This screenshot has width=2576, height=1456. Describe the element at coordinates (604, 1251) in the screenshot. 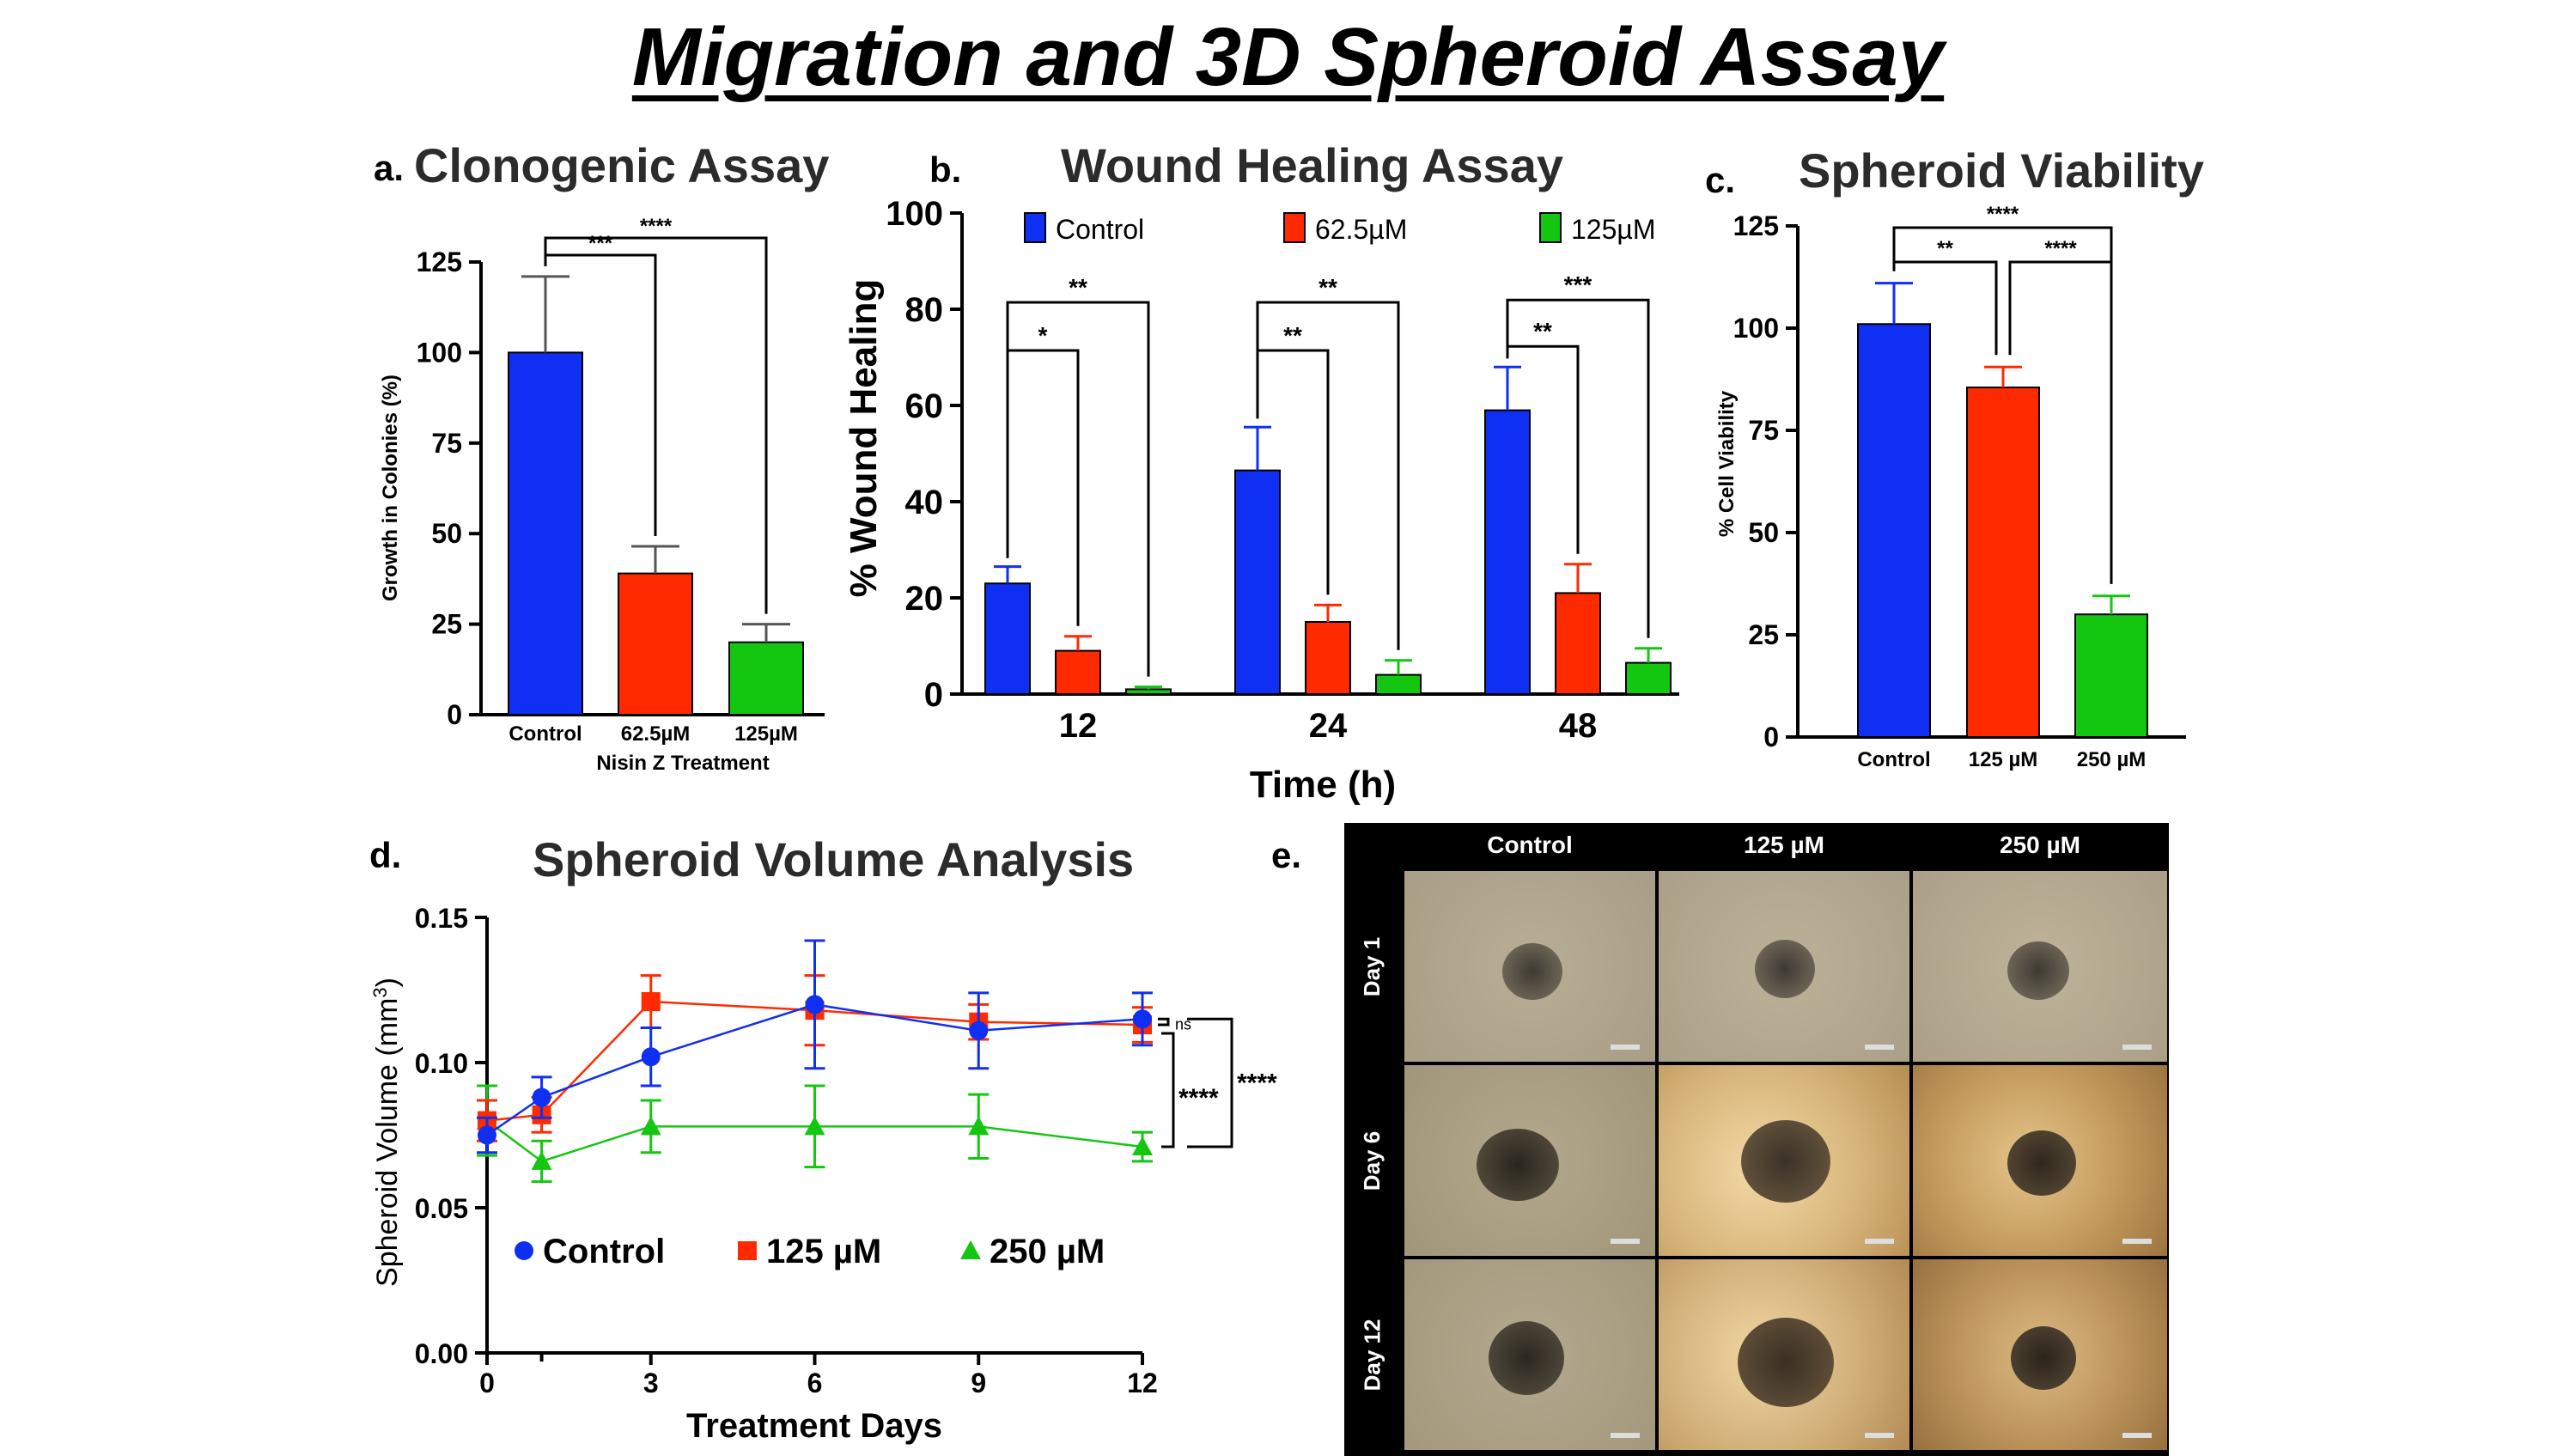

I see `legend-label: Control` at that location.